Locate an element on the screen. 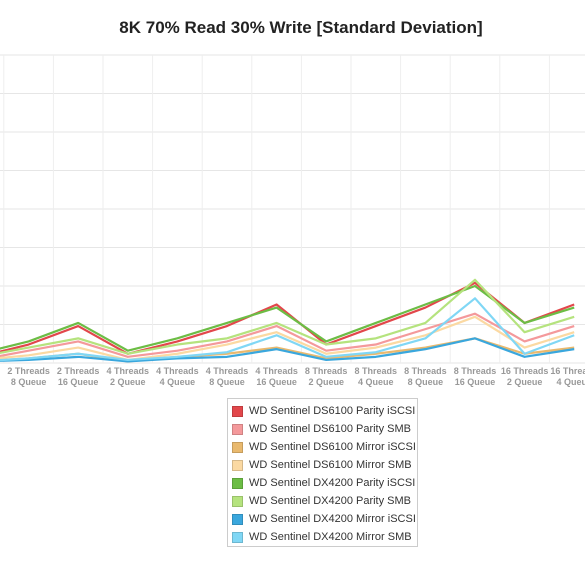 The image size is (585, 581). x-tick-label: 8 Threads 4 Queue is located at coordinates (376, 376).